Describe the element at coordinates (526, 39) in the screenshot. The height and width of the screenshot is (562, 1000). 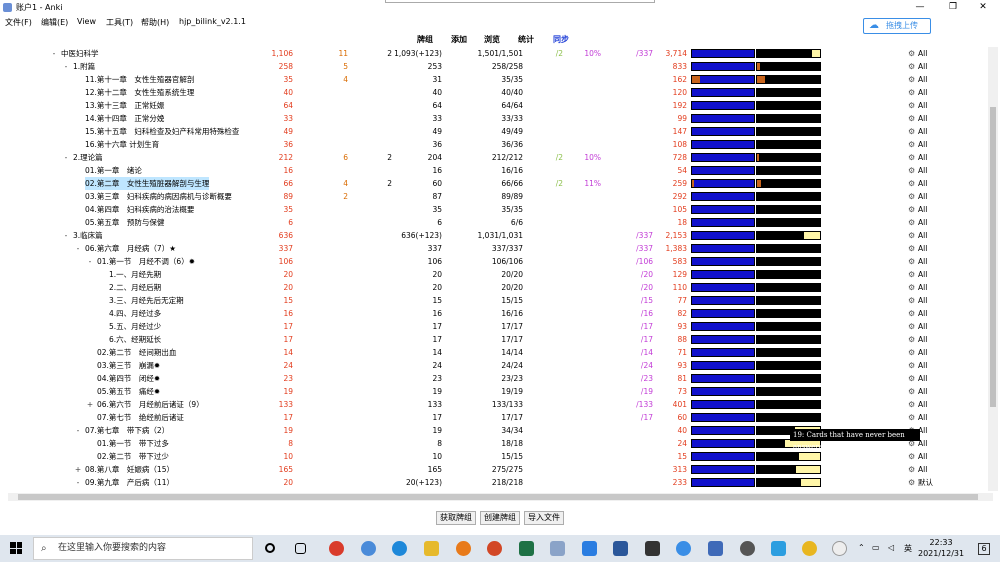
I see `column-stats: 统计` at that location.